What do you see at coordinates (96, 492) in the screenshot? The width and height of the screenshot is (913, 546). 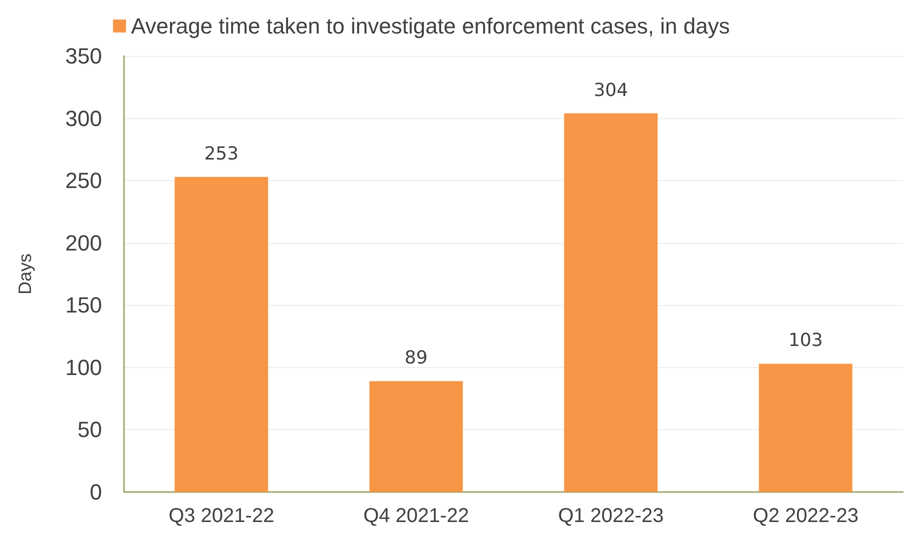 I see `y-tick-label: 0` at bounding box center [96, 492].